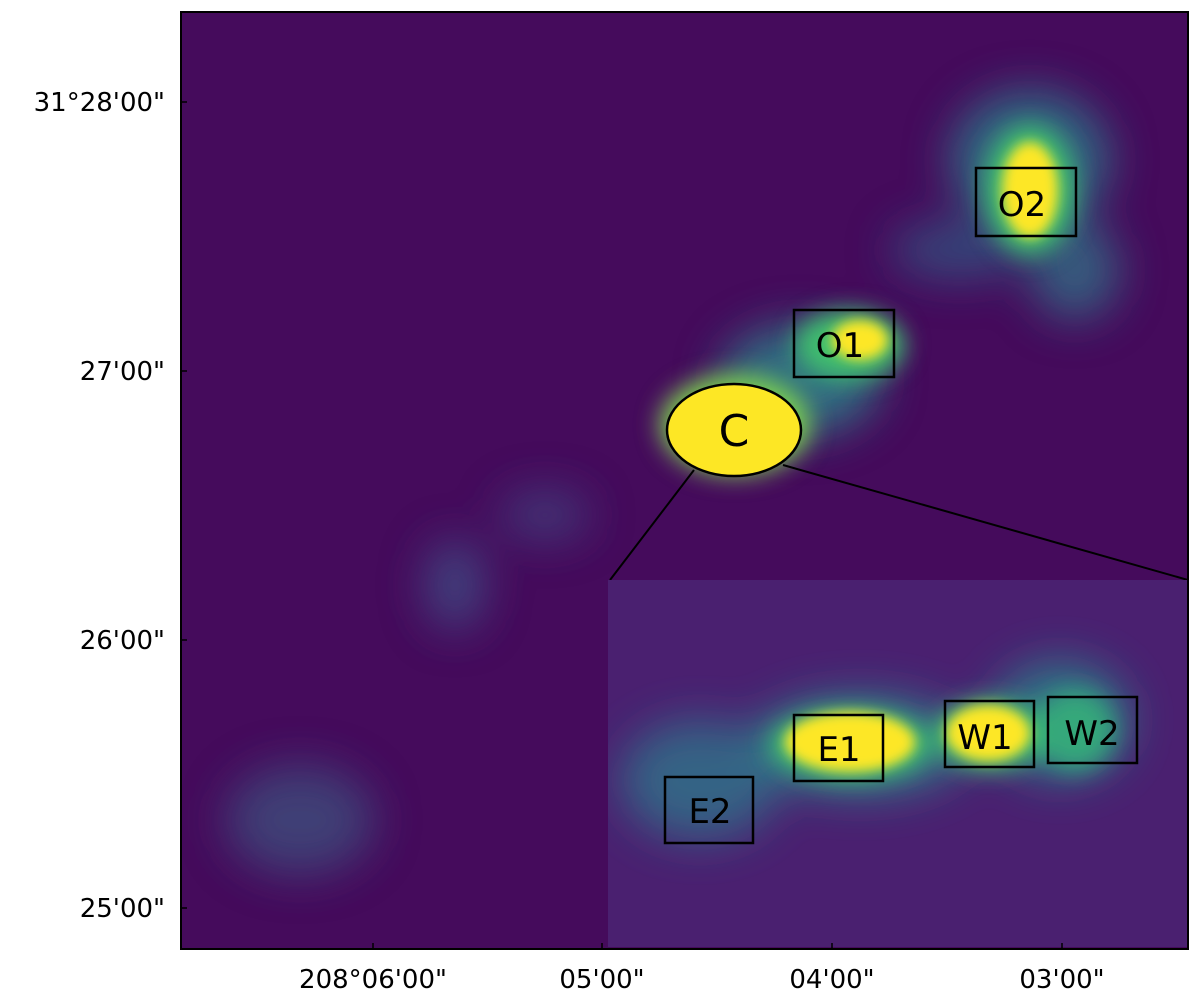 This screenshot has width=1200, height=1007. I want to click on region-box-w2: W2, so click(1092, 730).